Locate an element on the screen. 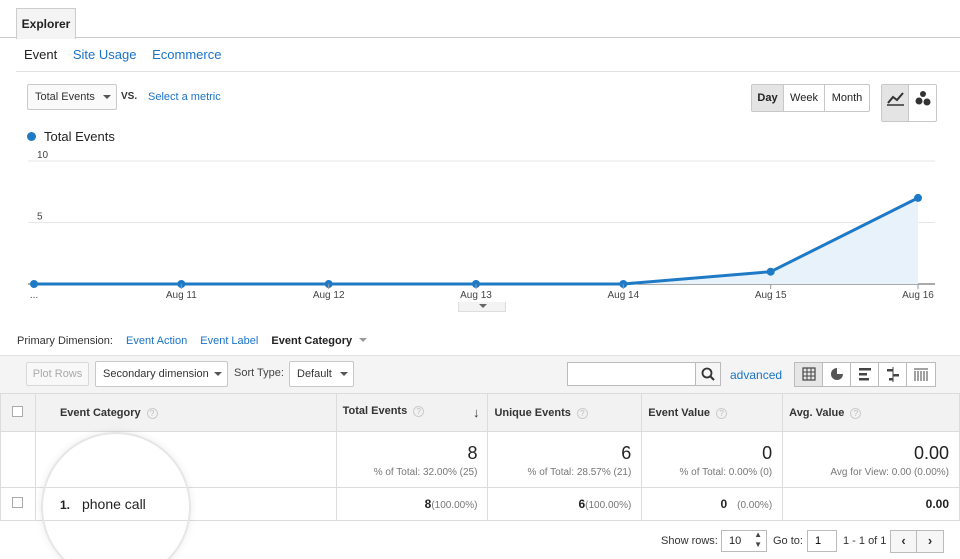  x-tick-label: Aug 15 is located at coordinates (771, 295).